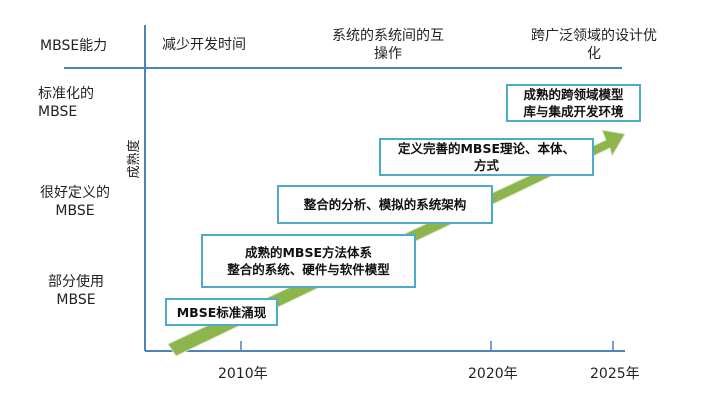 This screenshot has height=411, width=702. What do you see at coordinates (388, 45) in the screenshot?
I see `header-col-2: 系统的系统间的互操作` at bounding box center [388, 45].